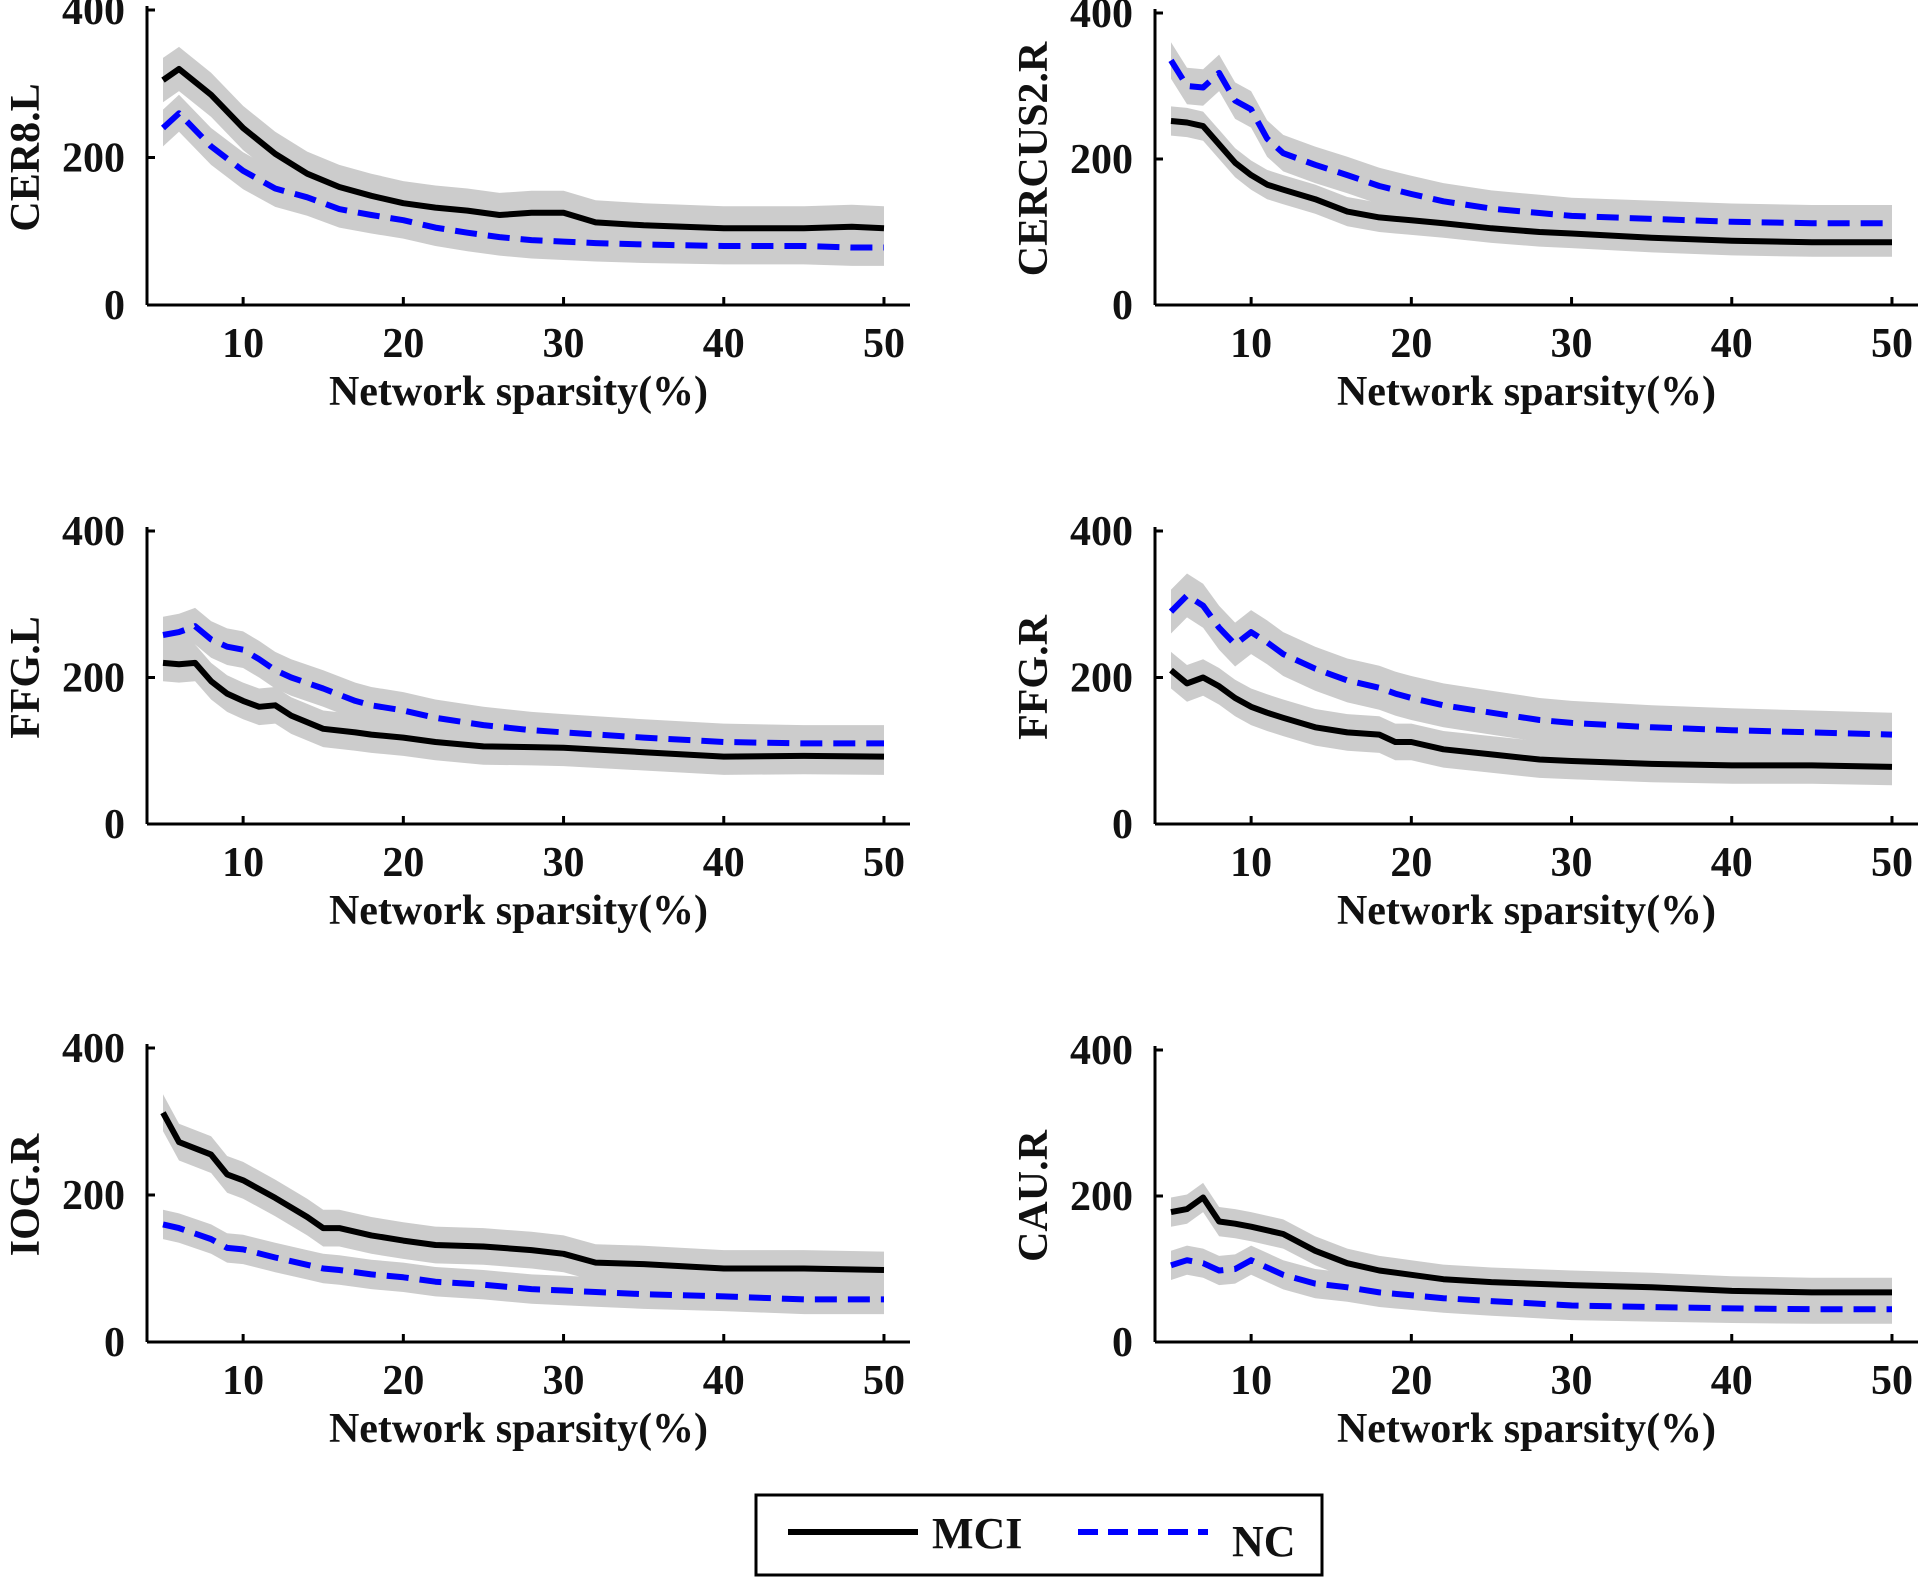  I want to click on legend: MCI NC, so click(1039, 1535).